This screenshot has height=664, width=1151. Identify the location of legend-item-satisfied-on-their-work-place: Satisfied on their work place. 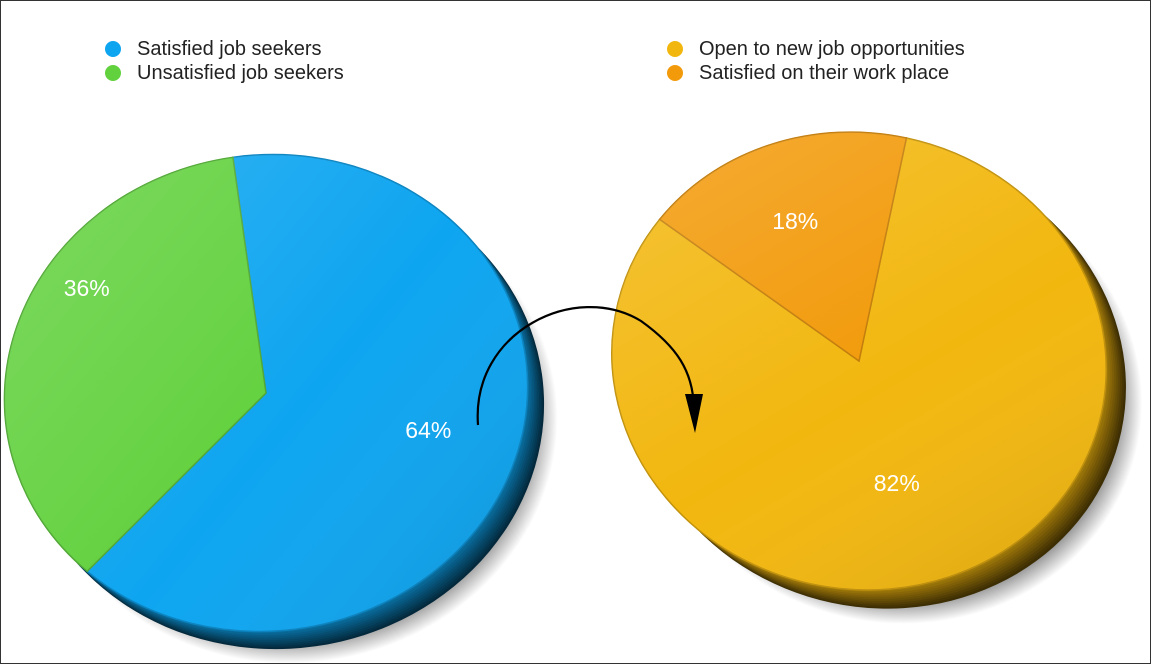
(816, 73).